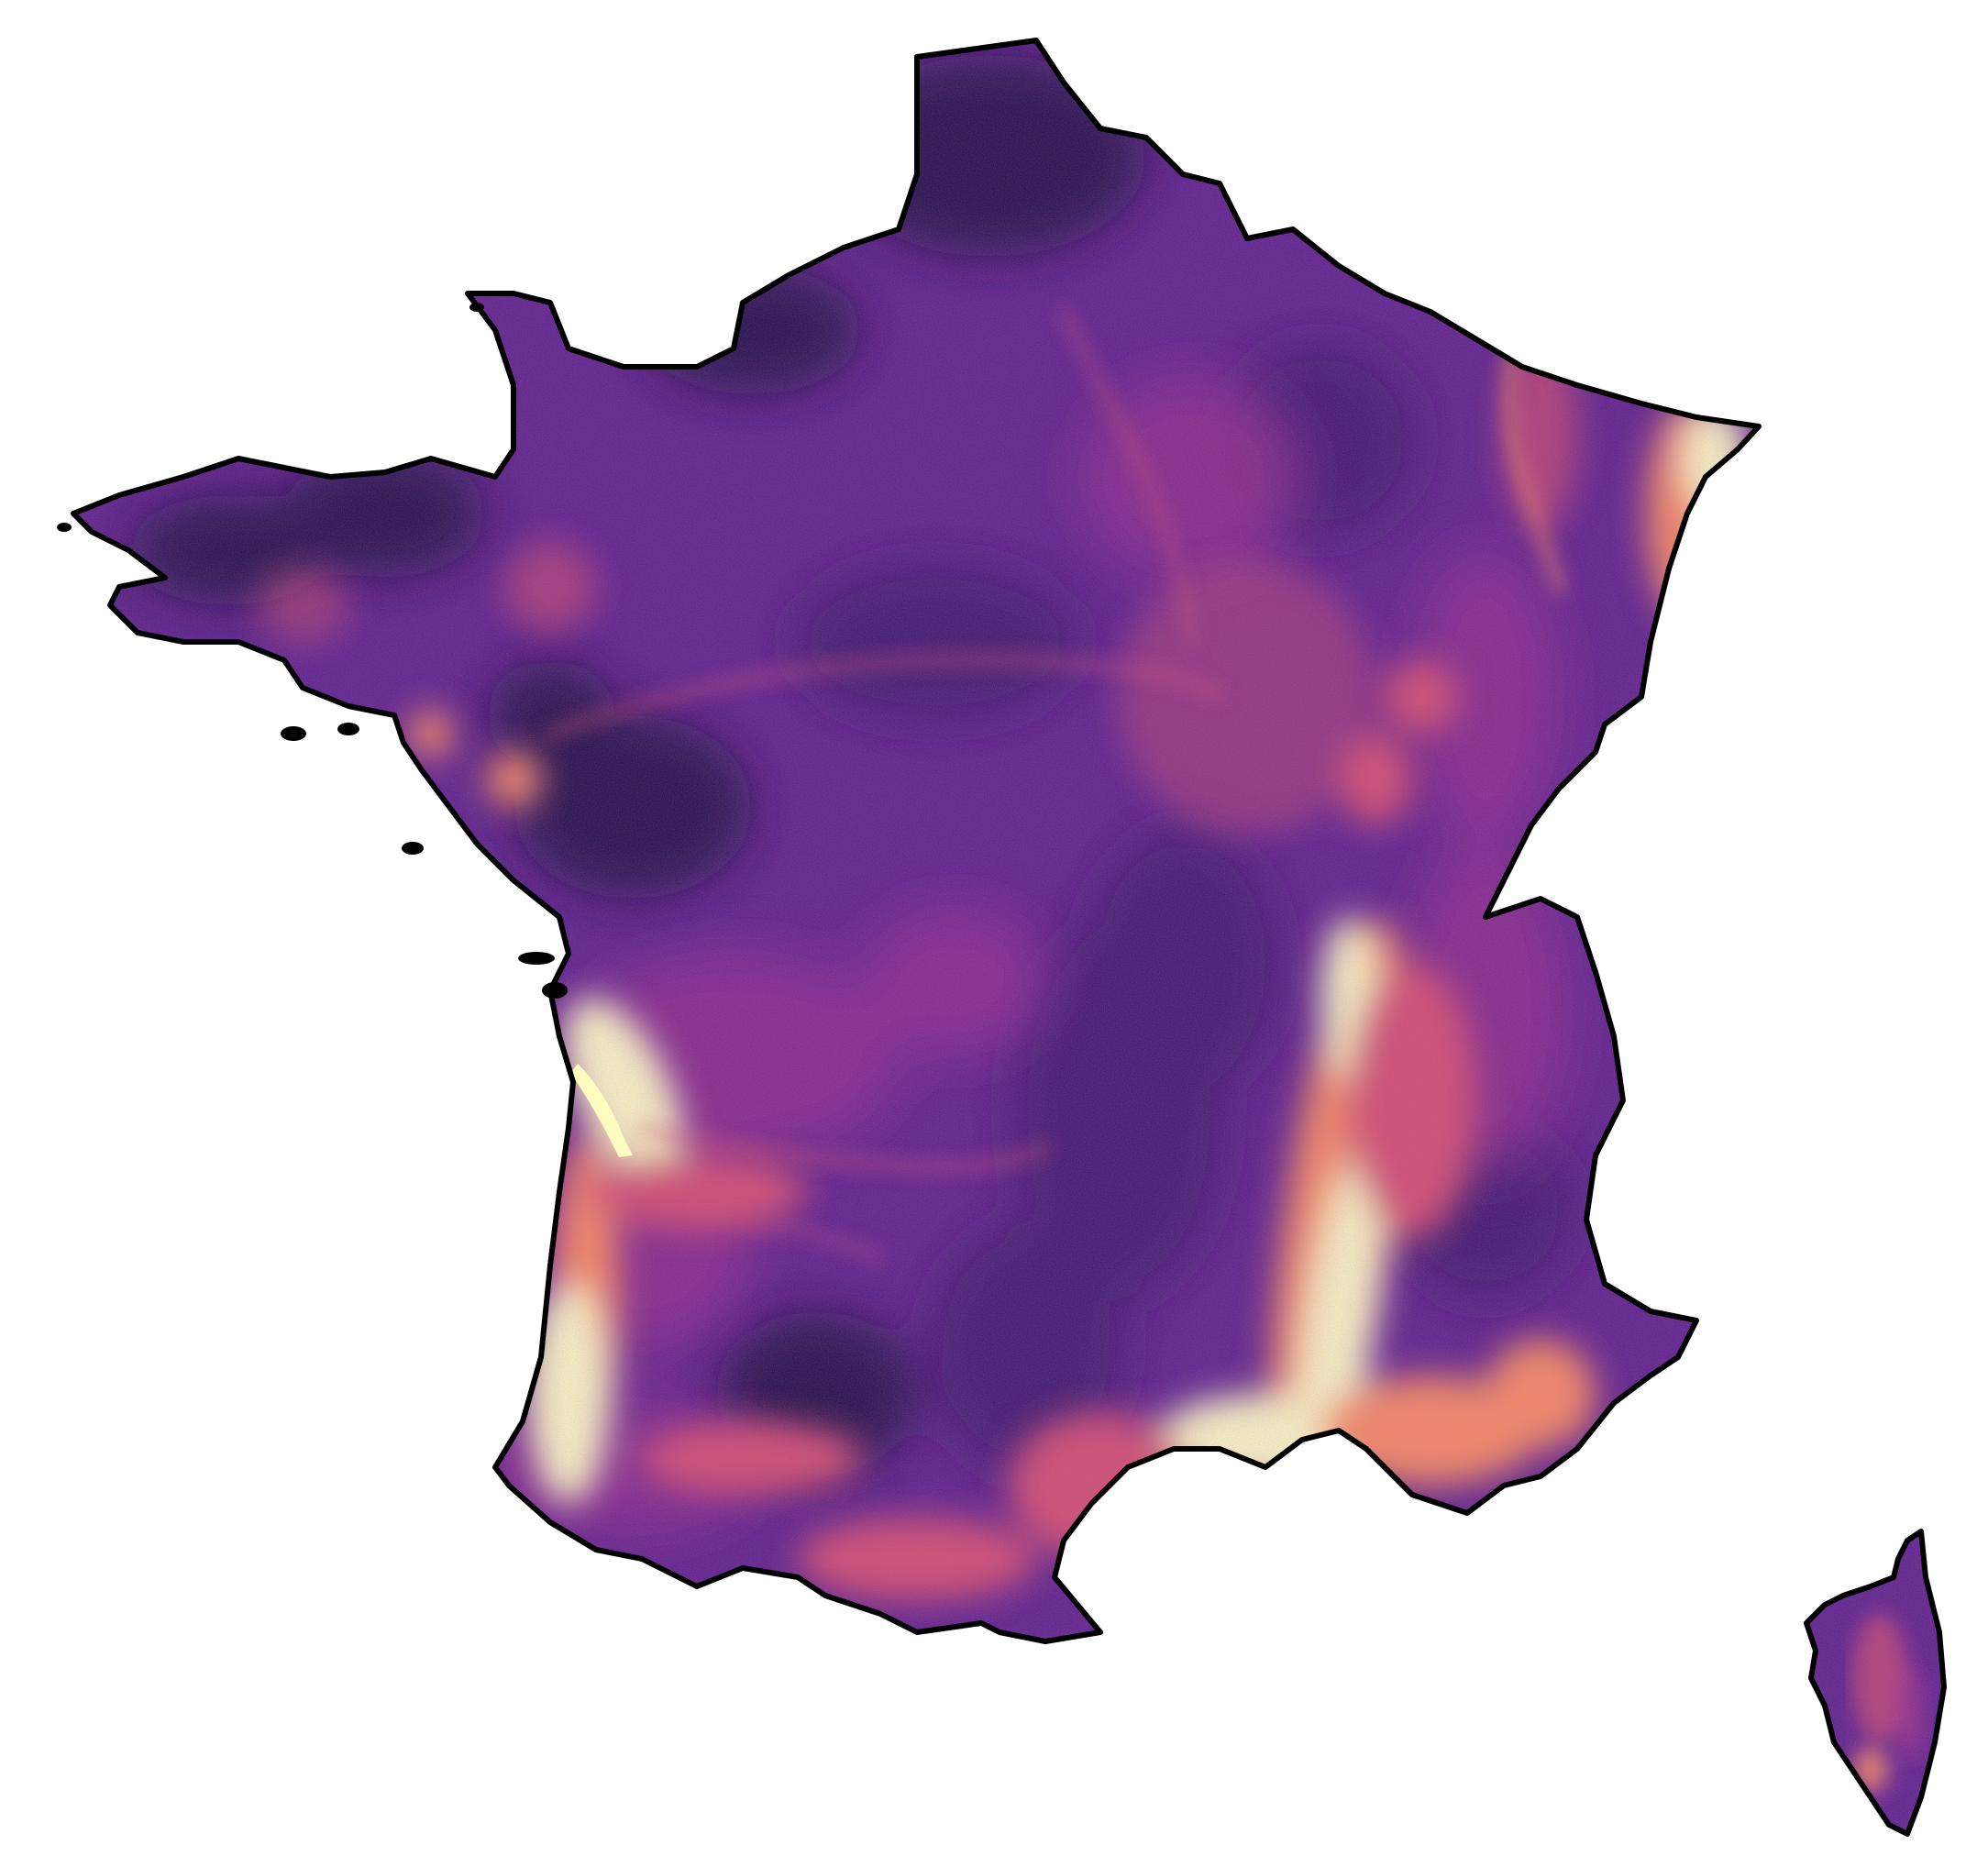 This screenshot has height=1856, width=1988. What do you see at coordinates (312, 651) in the screenshot?
I see `atlantic-islands` at bounding box center [312, 651].